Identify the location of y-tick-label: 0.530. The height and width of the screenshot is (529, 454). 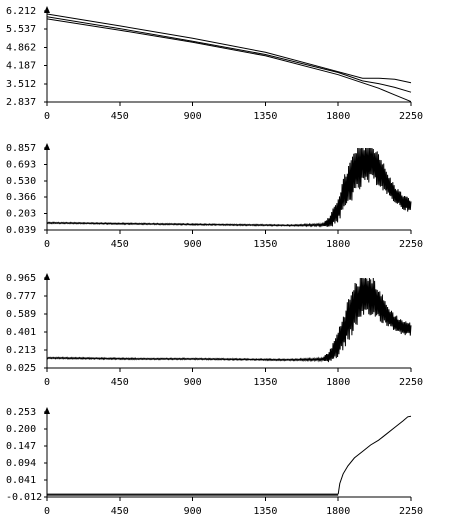
(21, 181).